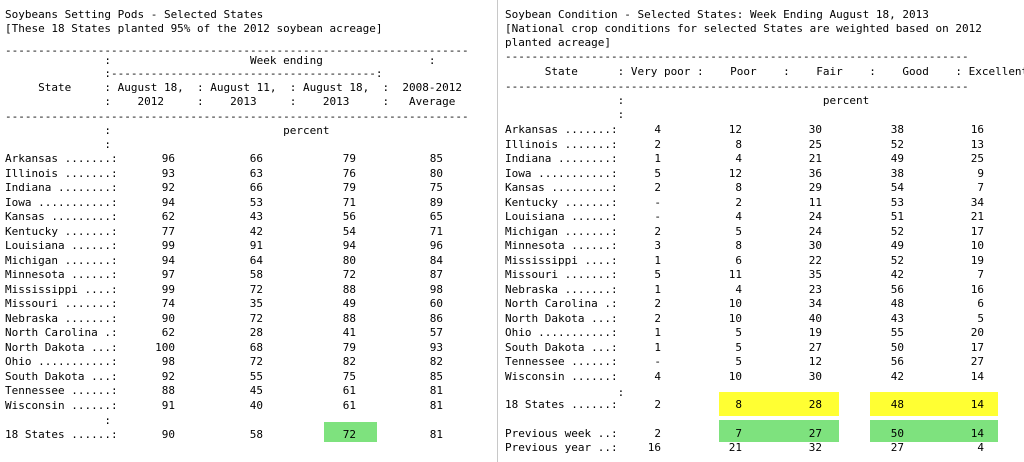 Image resolution: width=1024 pixels, height=462 pixels. Describe the element at coordinates (58, 420) in the screenshot. I see `pods-total-sep: :` at that location.